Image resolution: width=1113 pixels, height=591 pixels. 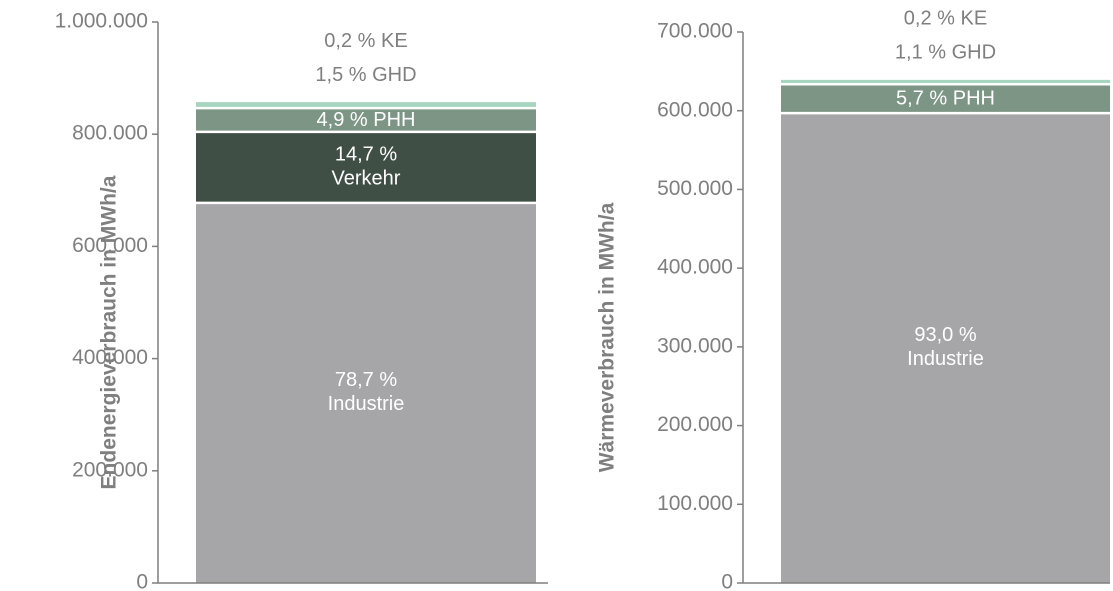 I want to click on segment-label: 4,9 % PHH, so click(x=366, y=120).